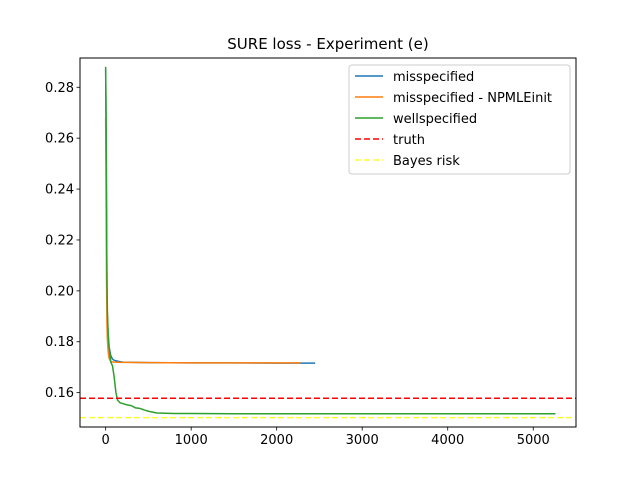 This screenshot has height=480, width=640. I want to click on y-tick-label: 0.28, so click(59, 88).